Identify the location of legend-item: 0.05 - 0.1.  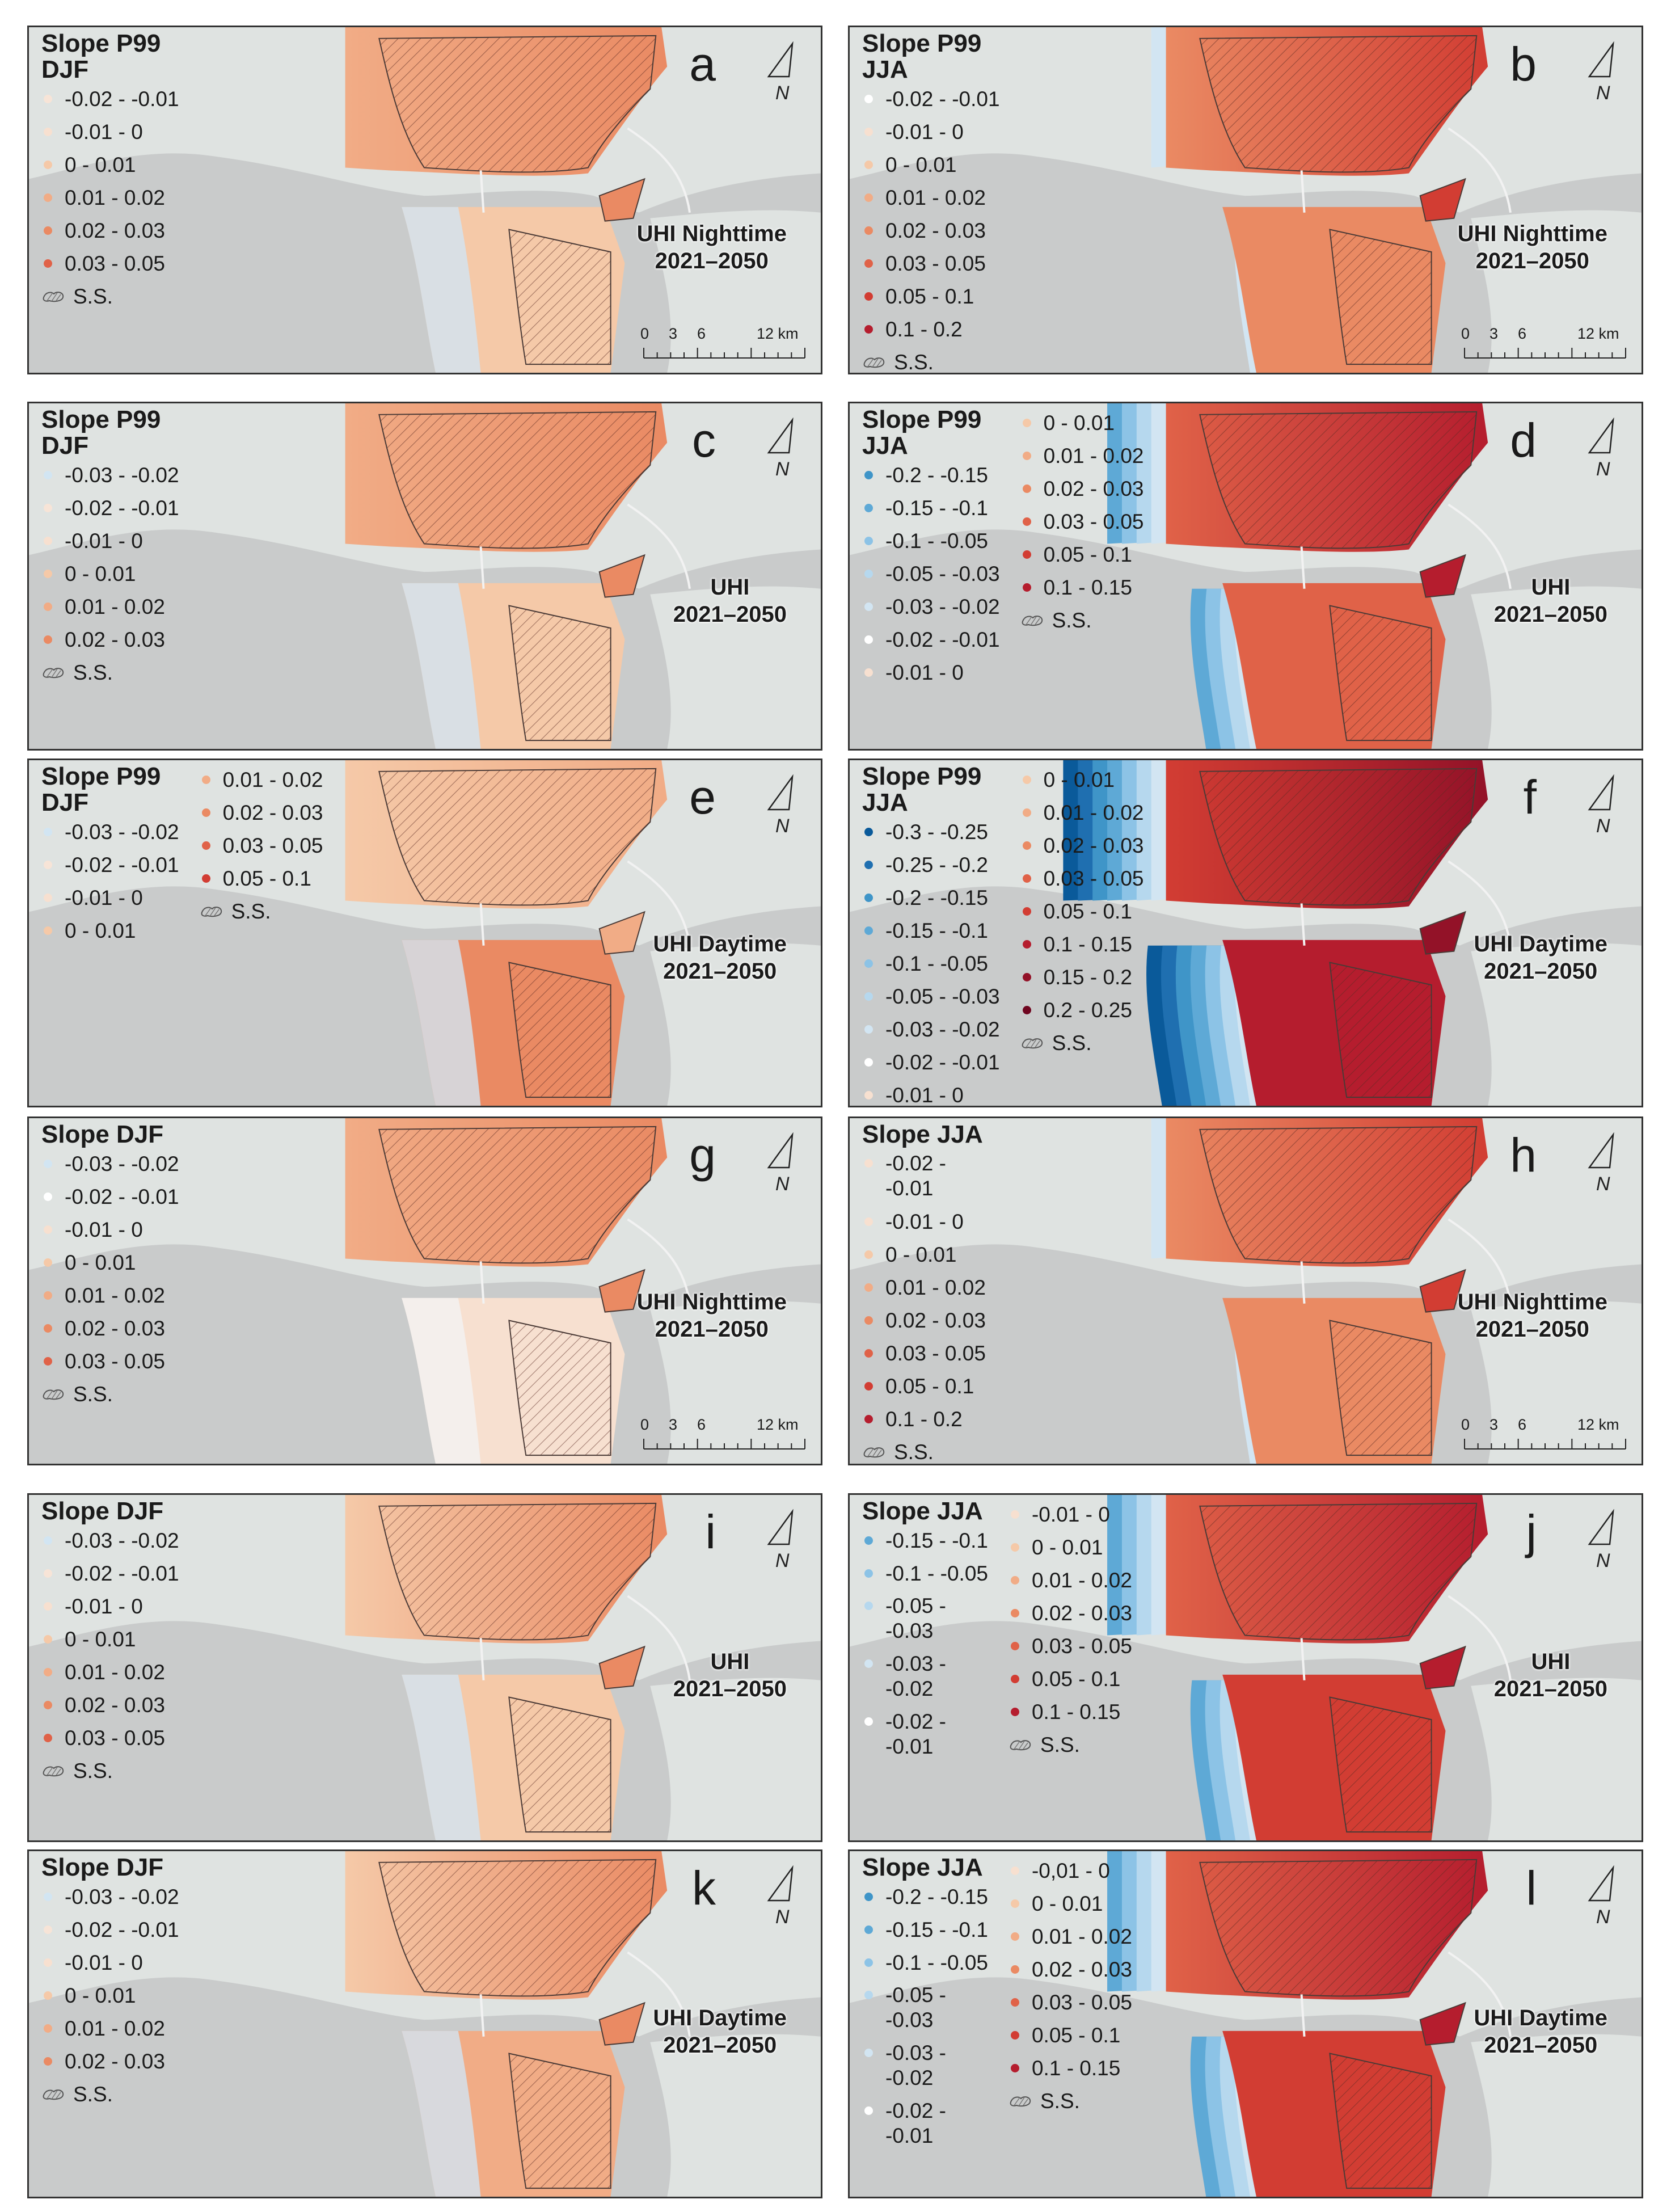
(1082, 911).